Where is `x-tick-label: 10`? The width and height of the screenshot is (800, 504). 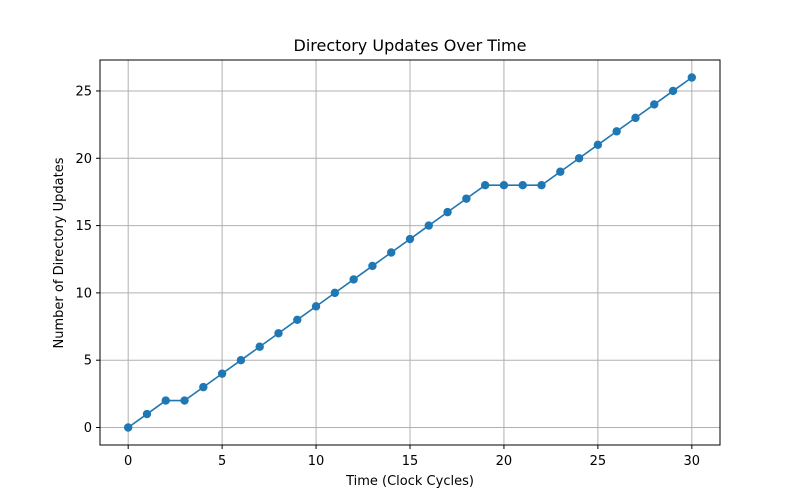
x-tick-label: 10 is located at coordinates (316, 461).